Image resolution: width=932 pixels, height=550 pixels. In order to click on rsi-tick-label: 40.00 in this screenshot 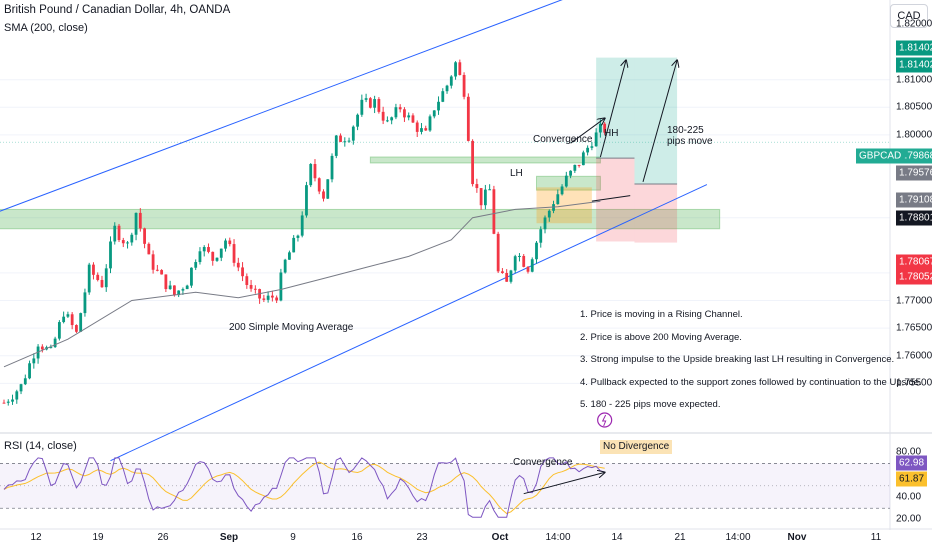, I will do `click(909, 497)`.